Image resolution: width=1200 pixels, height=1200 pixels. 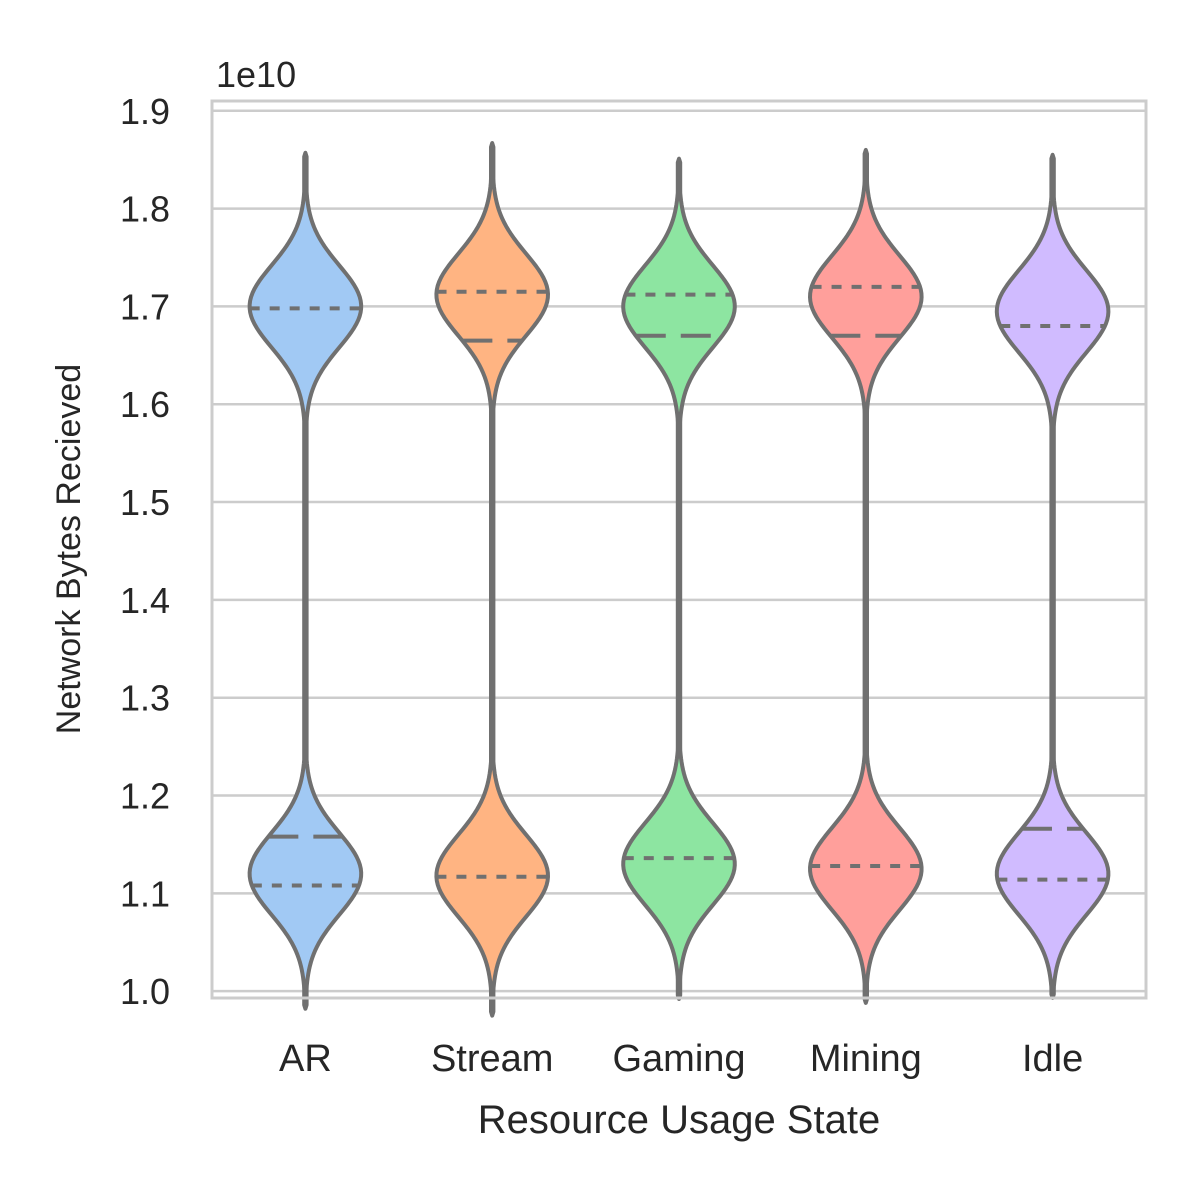 I want to click on y-tick-label: 1.0, so click(x=145, y=991).